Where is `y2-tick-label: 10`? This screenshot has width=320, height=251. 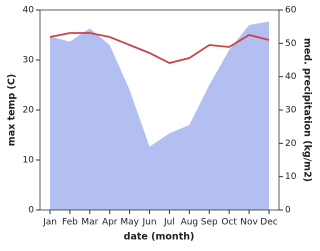 y2-tick-label: 10 is located at coordinates (291, 177).